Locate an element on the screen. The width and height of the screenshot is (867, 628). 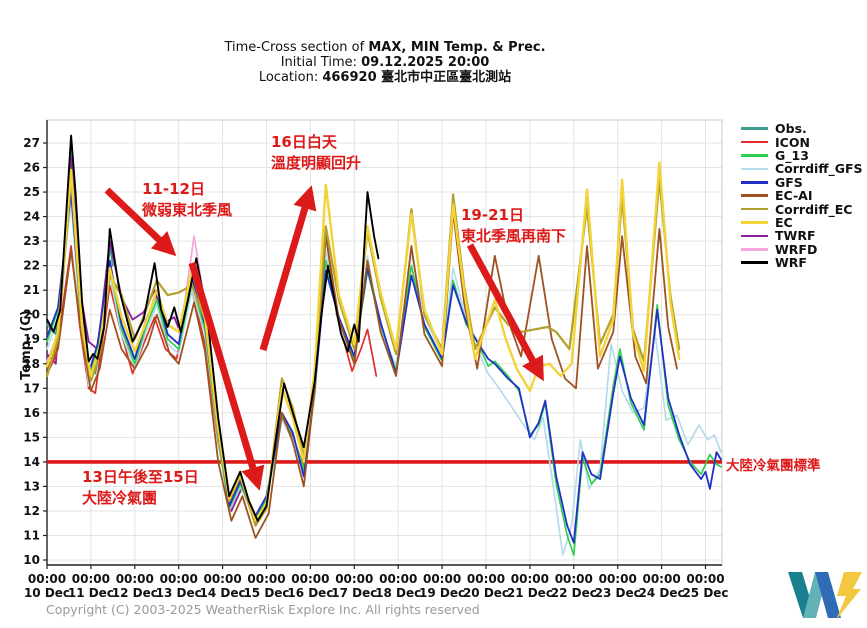
legend-label: GFS is located at coordinates (789, 182).